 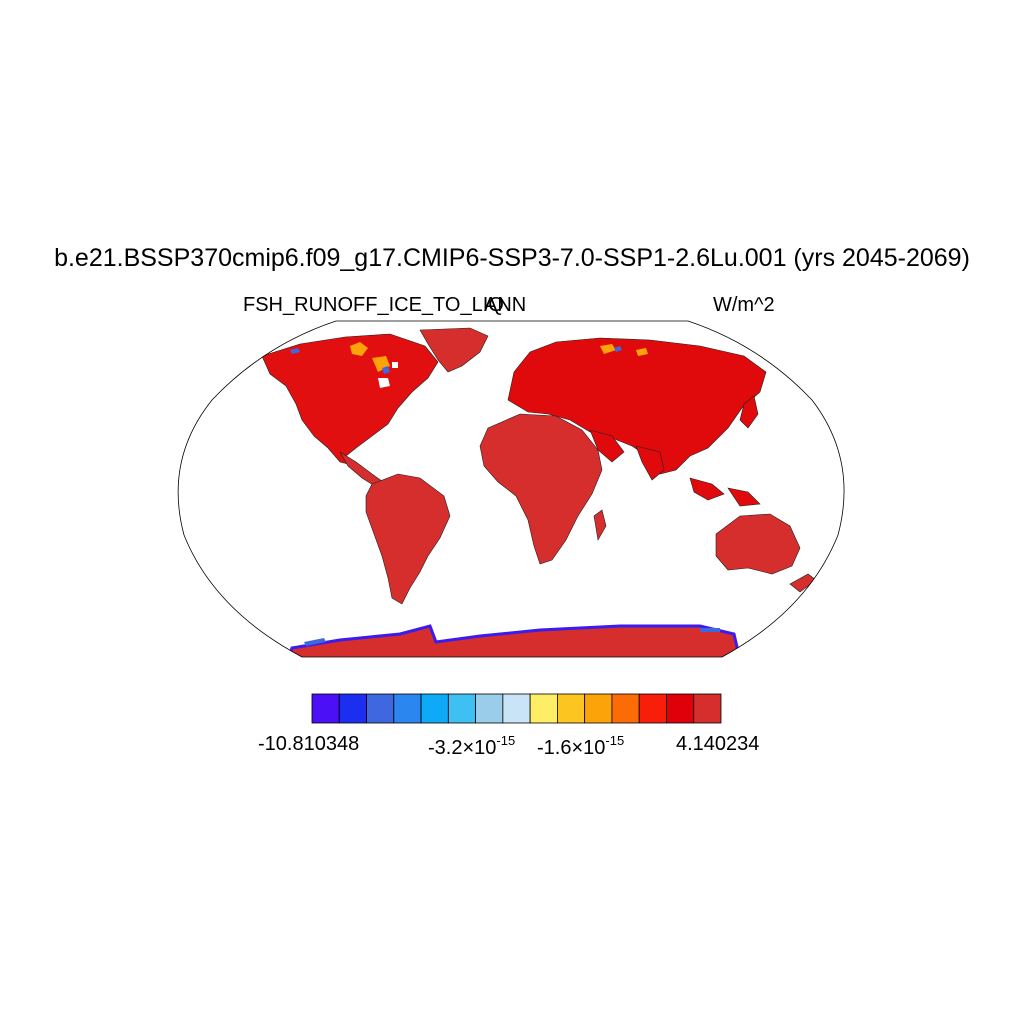 What do you see at coordinates (725, 492) in the screenshot?
I see `land-maritime-se-asia` at bounding box center [725, 492].